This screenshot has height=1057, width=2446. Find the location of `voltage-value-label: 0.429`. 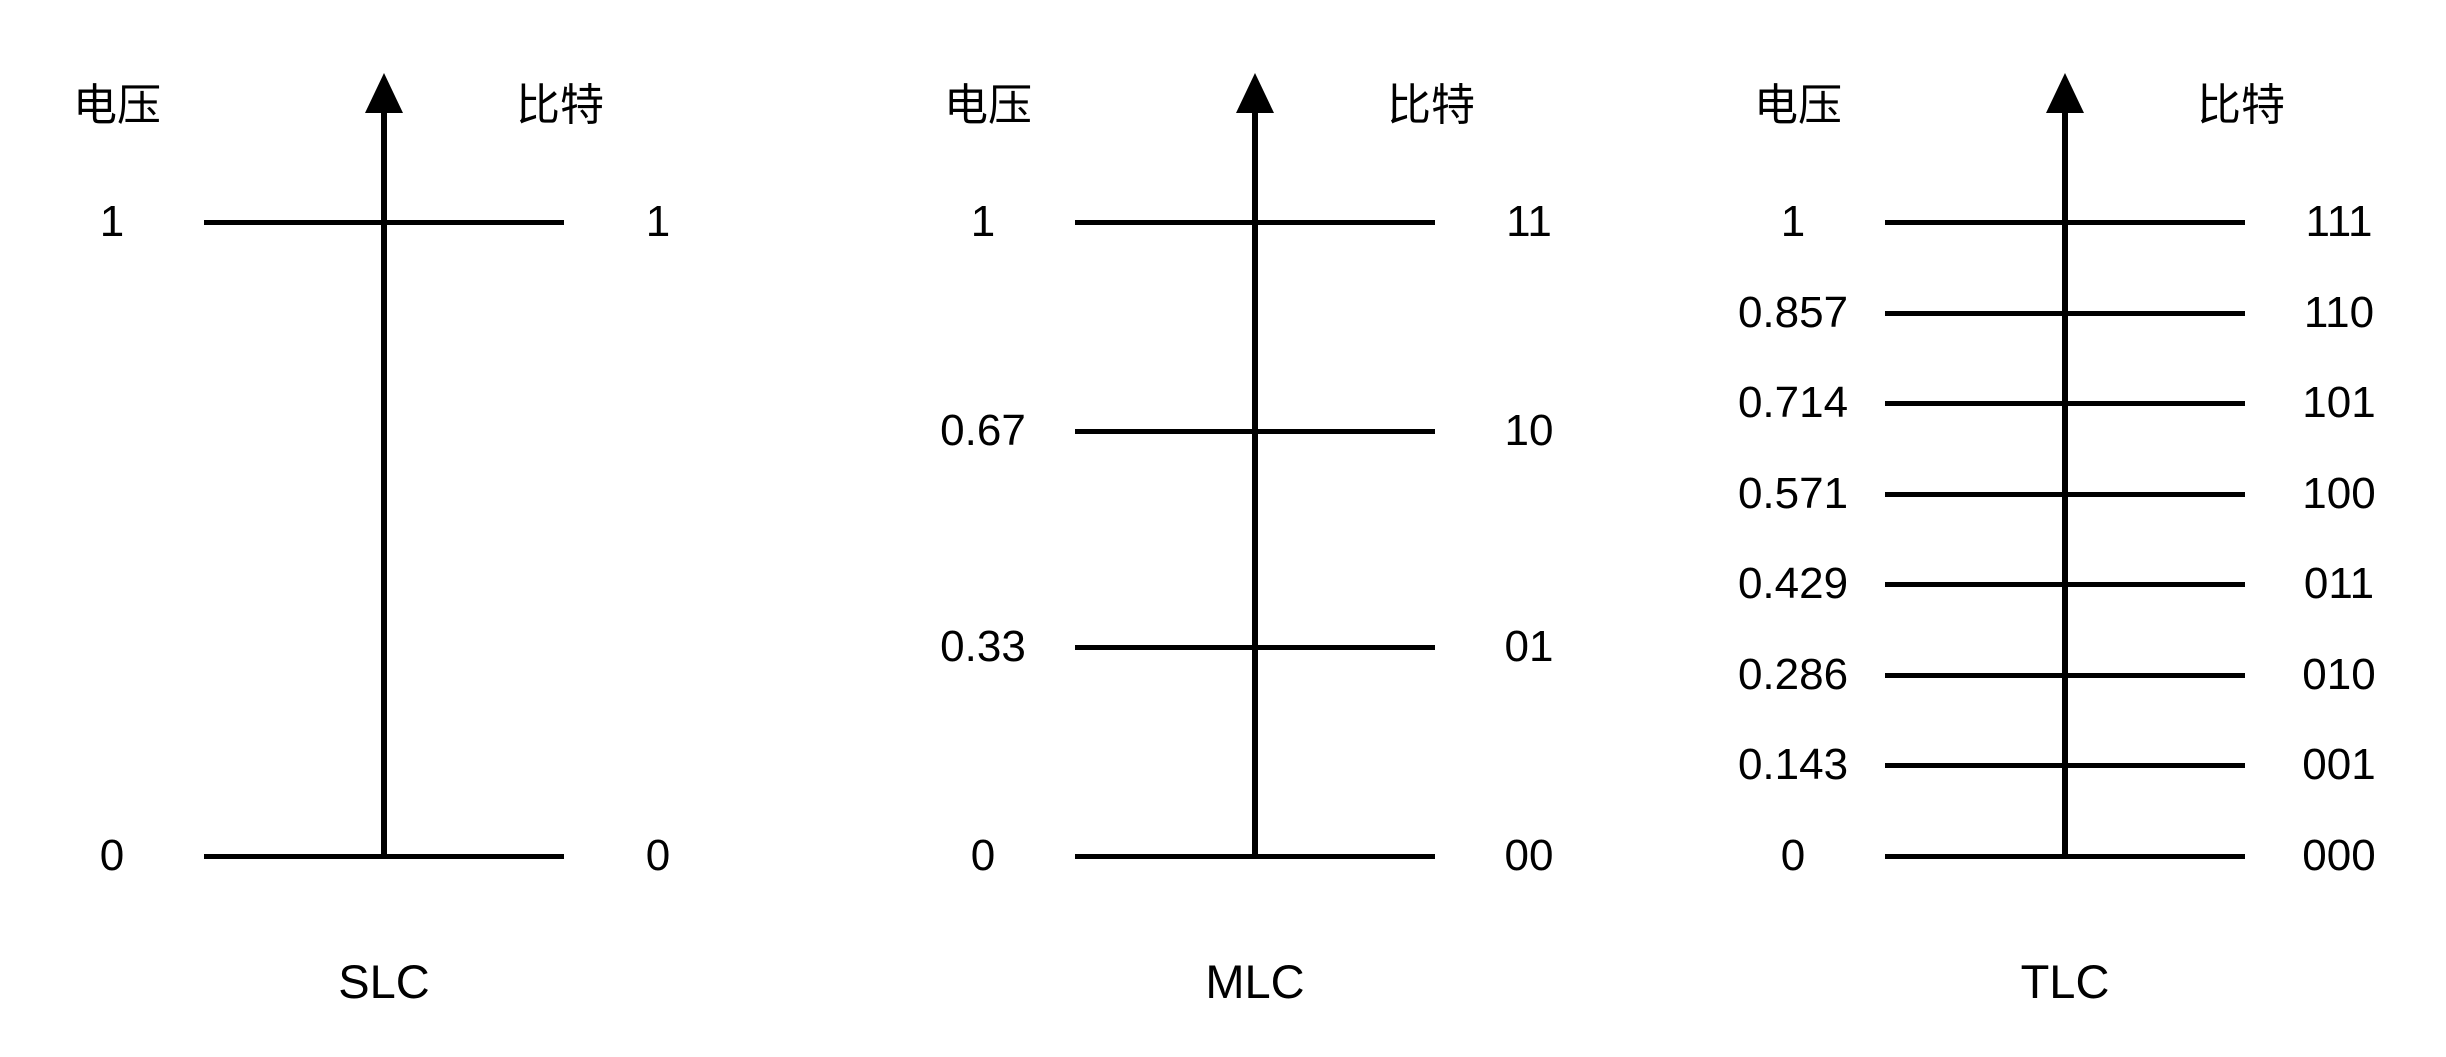

voltage-value-label: 0.429 is located at coordinates (1793, 583).